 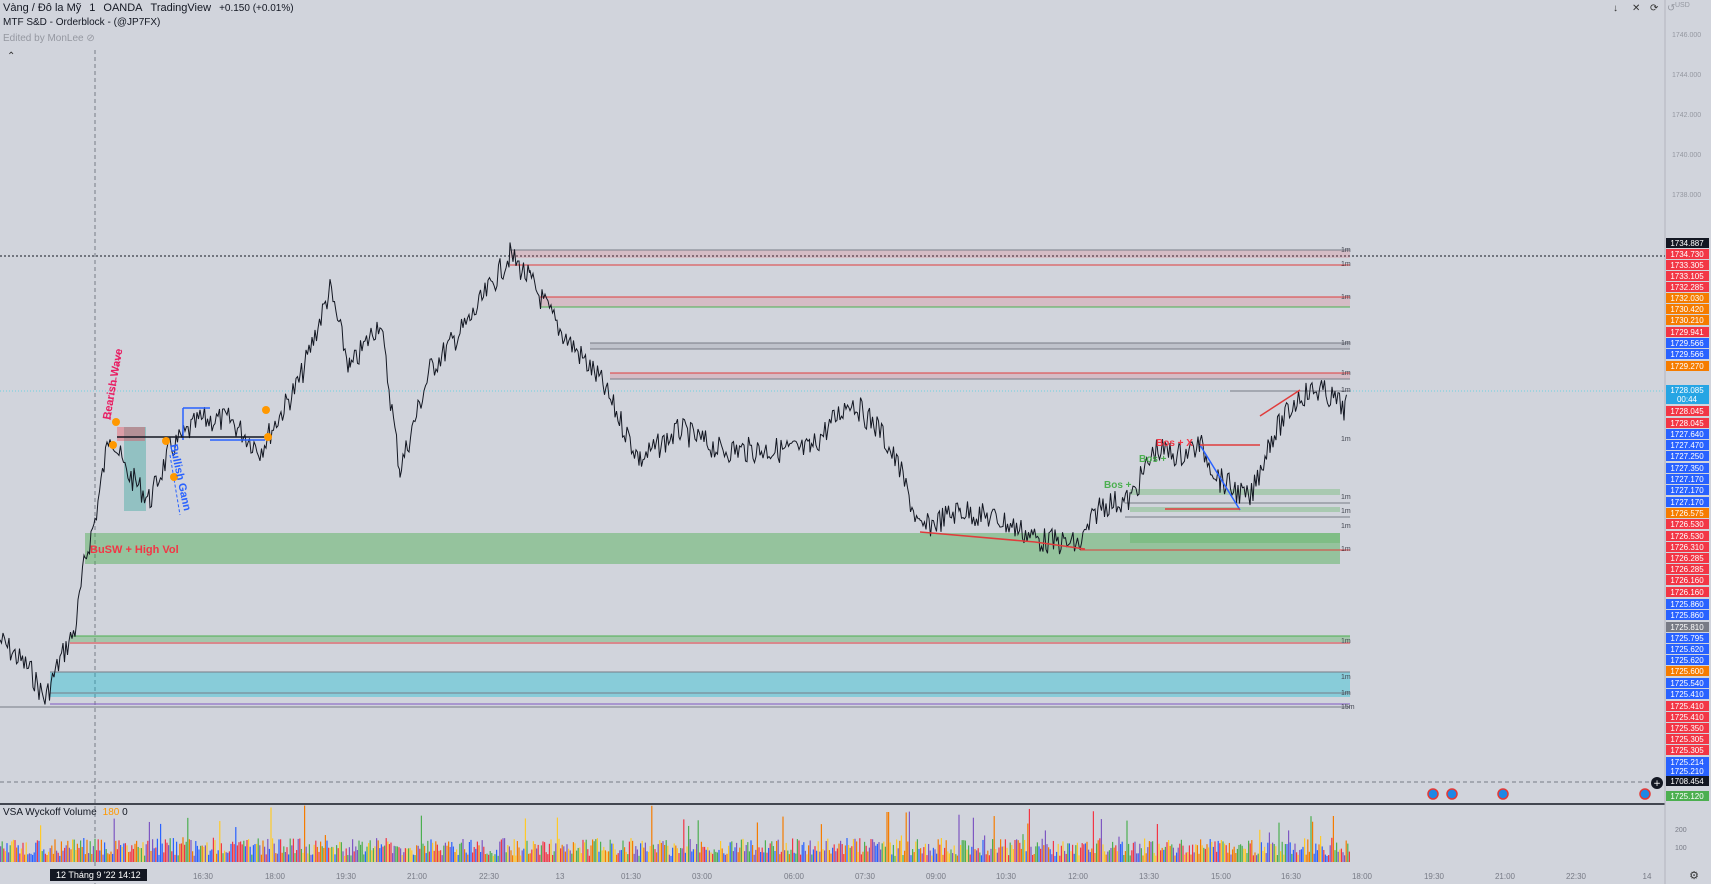 What do you see at coordinates (1687, 592) in the screenshot?
I see `price-label: 1726.160` at bounding box center [1687, 592].